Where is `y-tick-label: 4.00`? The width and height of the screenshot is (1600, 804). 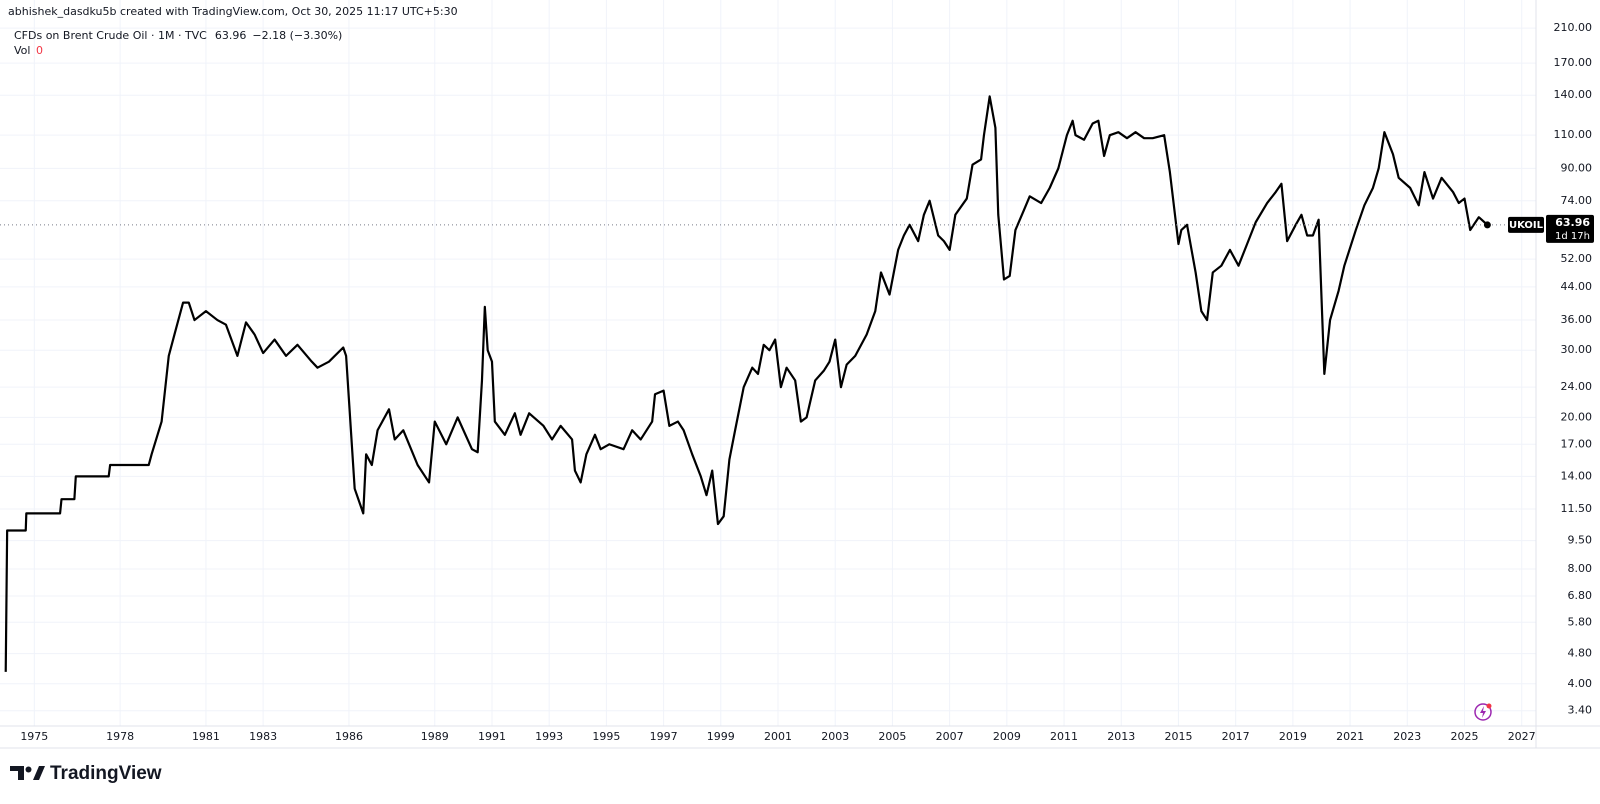
y-tick-label: 4.00 is located at coordinates (1580, 683).